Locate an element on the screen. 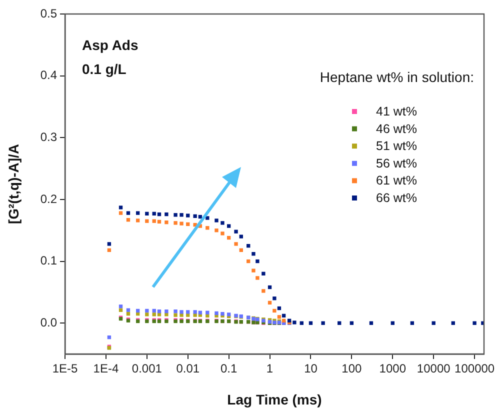 The height and width of the screenshot is (411, 499). legend-title: Heptane wt% in solution: is located at coordinates (397, 76).